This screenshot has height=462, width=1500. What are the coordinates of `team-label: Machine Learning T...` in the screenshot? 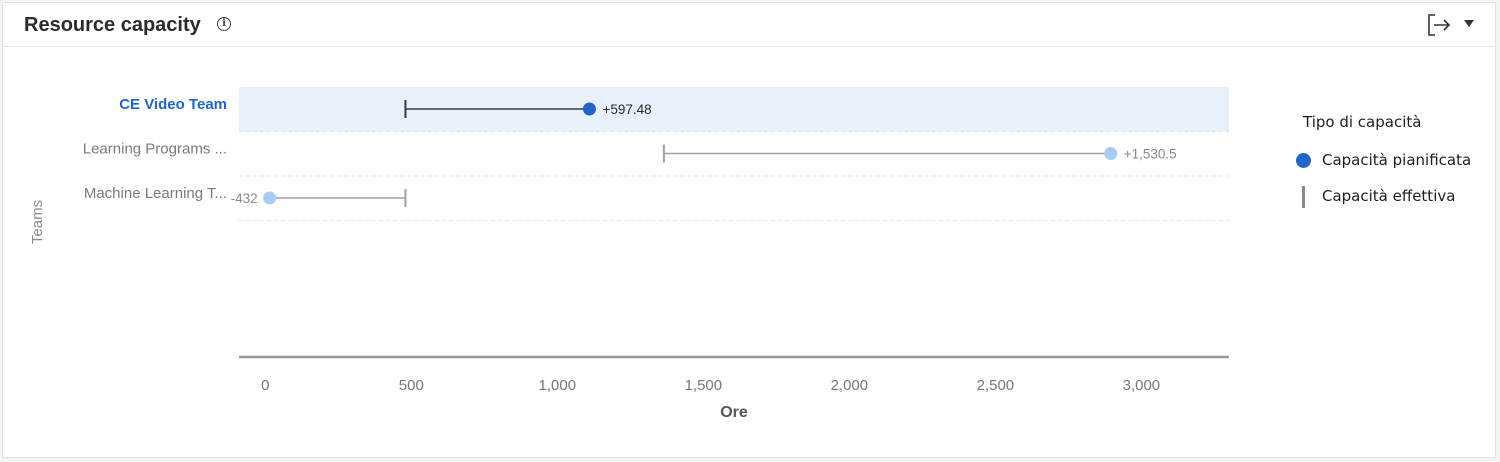 It's located at (155, 193).